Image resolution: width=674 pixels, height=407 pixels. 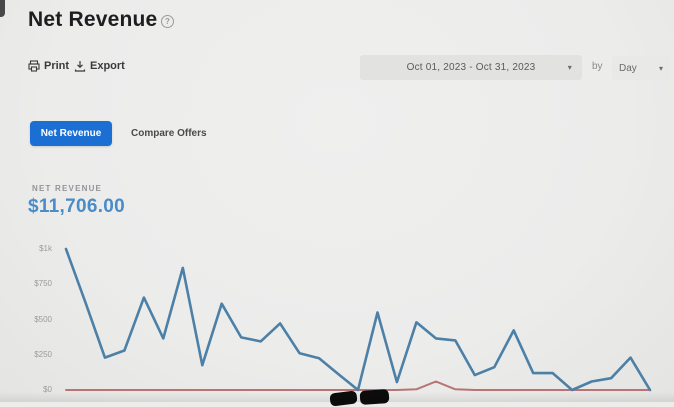 I want to click on date-range-value: Oct 01, 2023 - Oct 31, 2023, so click(x=471, y=67).